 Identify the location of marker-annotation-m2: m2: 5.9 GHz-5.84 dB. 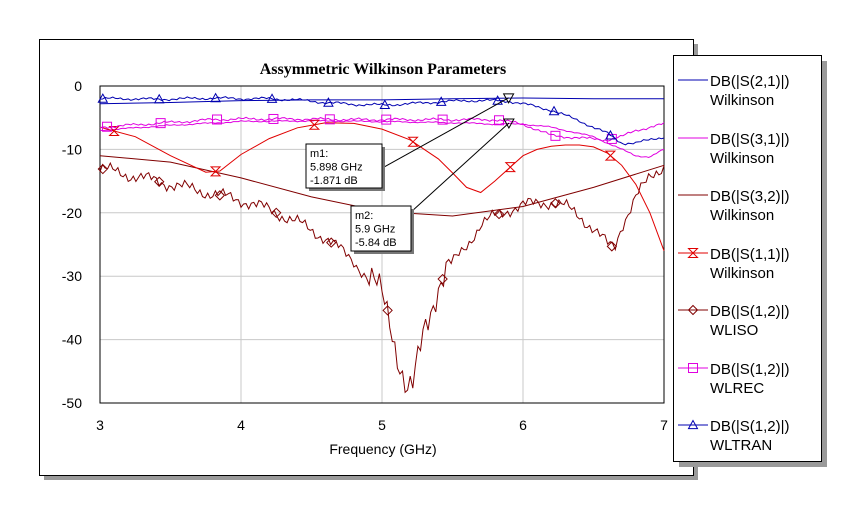
(432, 186).